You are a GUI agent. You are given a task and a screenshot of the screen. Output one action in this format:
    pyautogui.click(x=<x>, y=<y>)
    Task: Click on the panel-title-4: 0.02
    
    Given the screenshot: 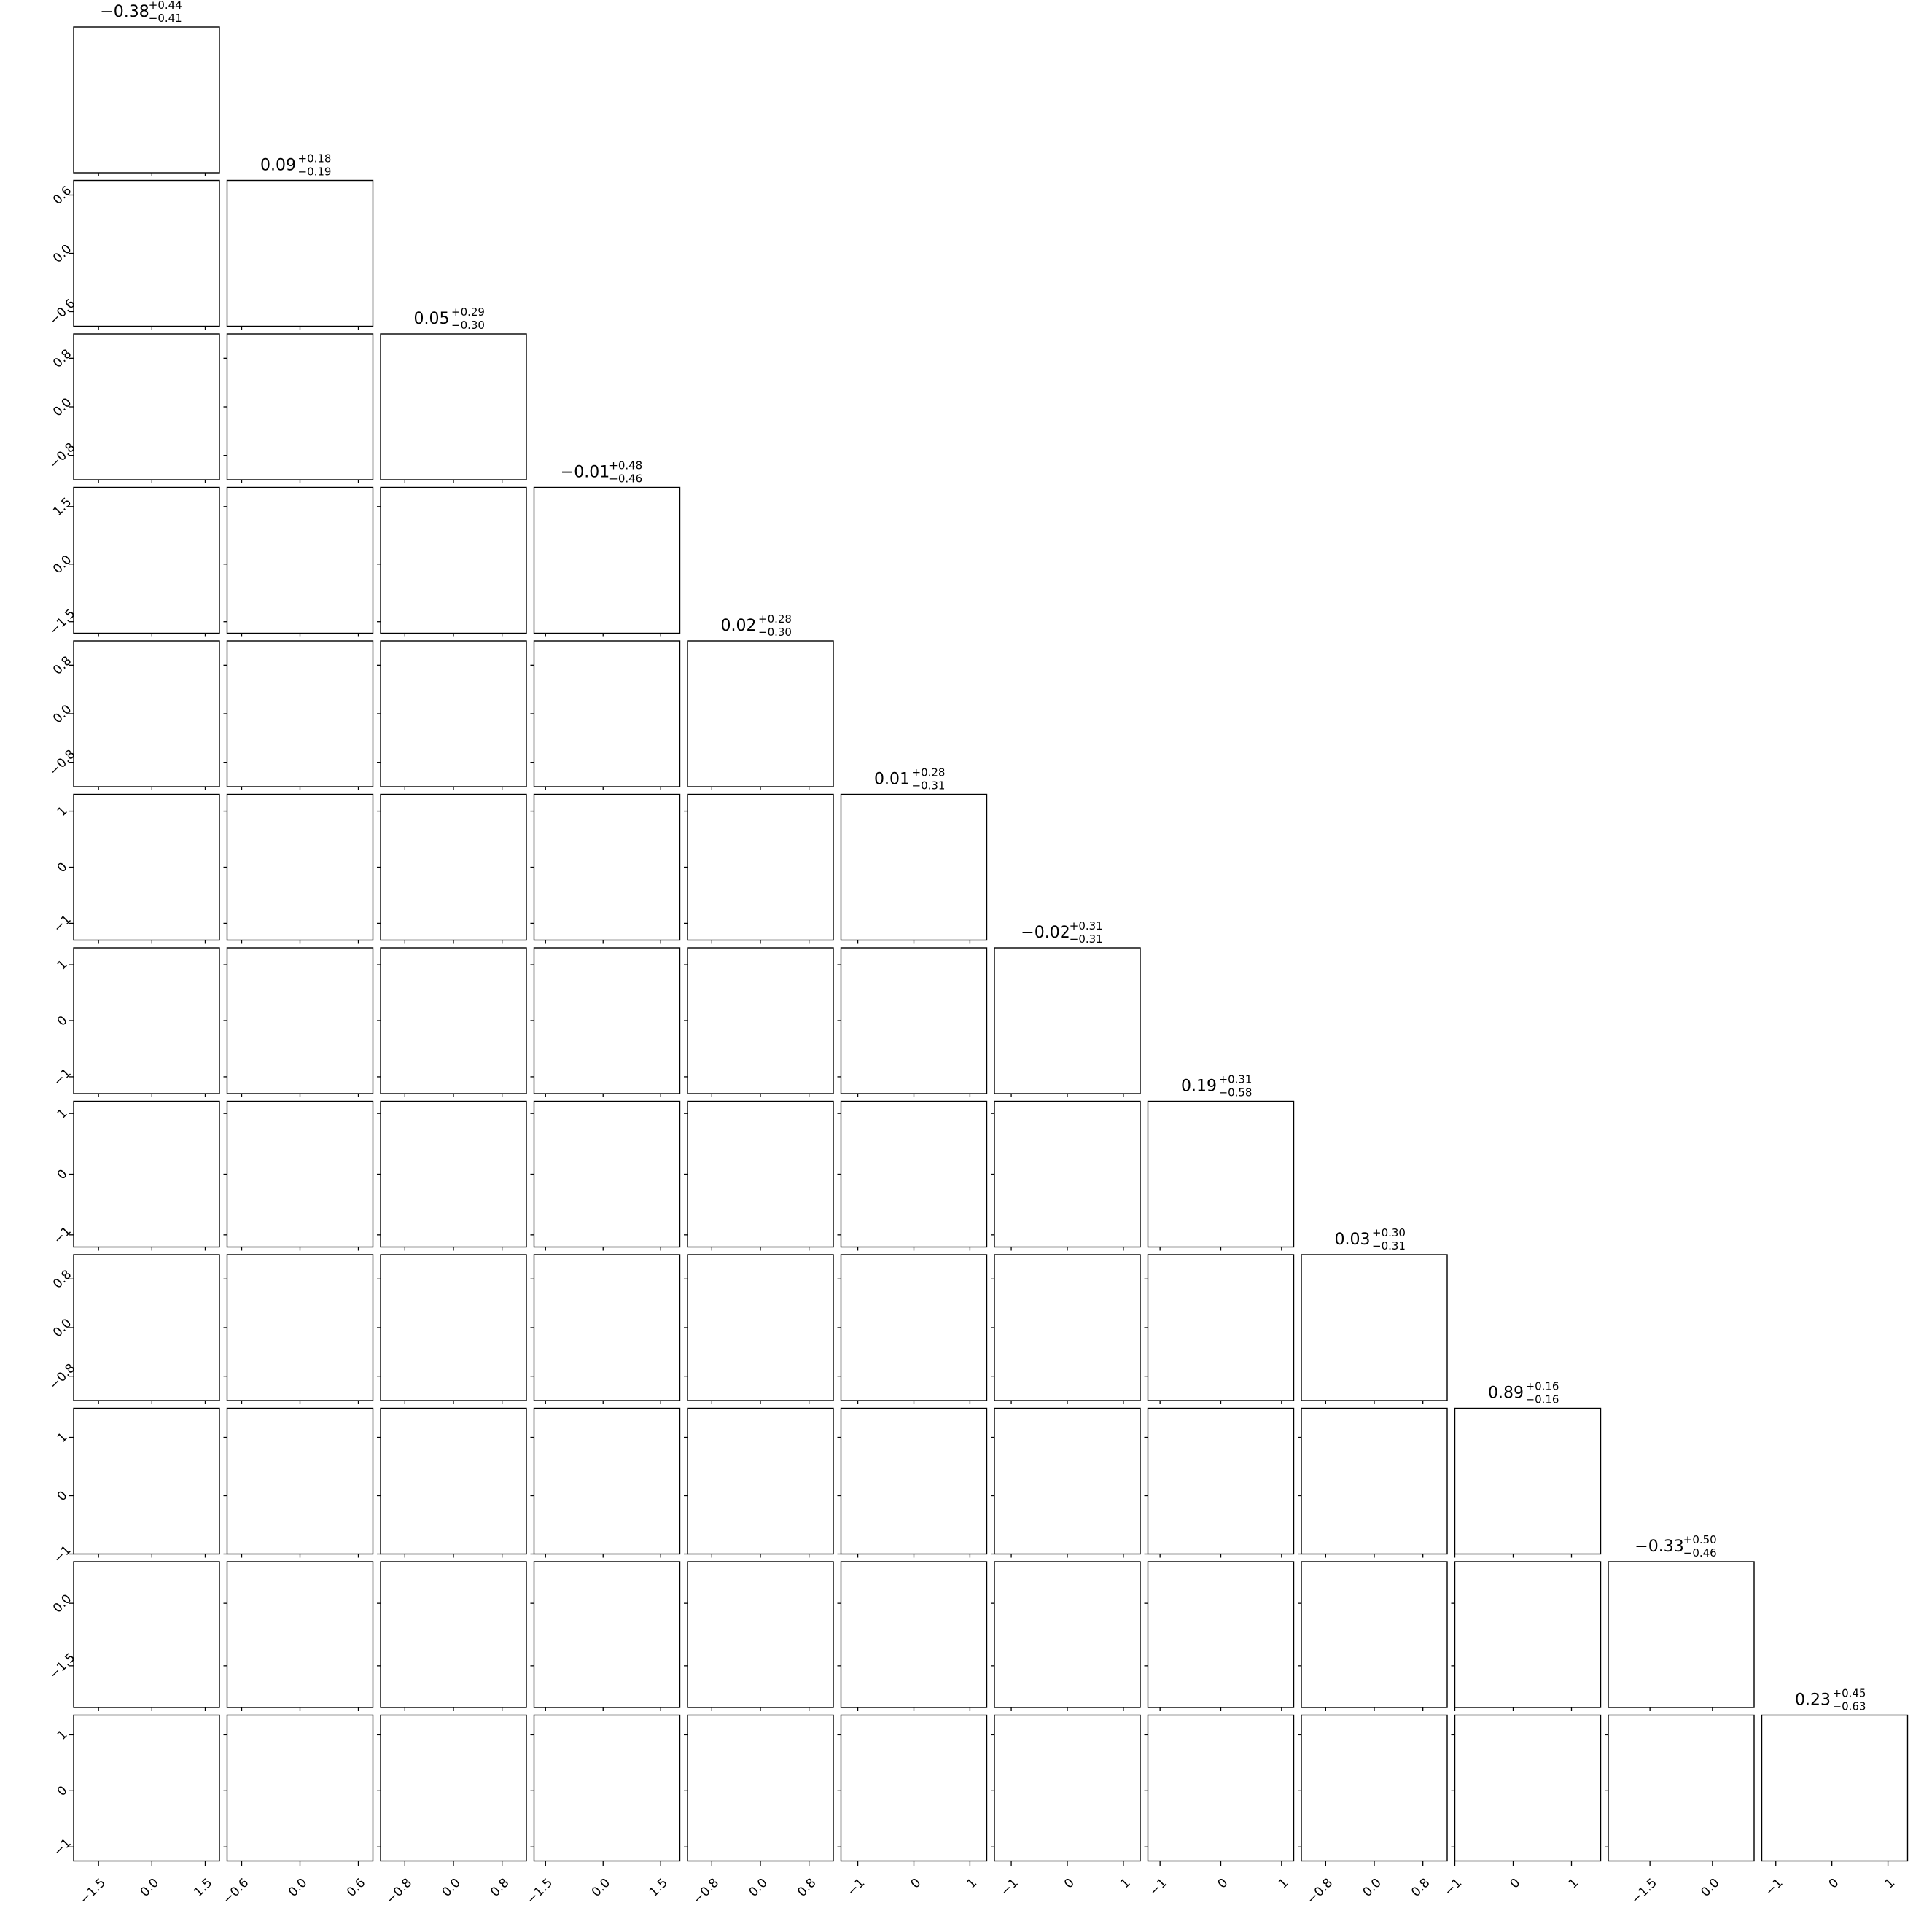 What is the action you would take?
    pyautogui.click(x=739, y=626)
    